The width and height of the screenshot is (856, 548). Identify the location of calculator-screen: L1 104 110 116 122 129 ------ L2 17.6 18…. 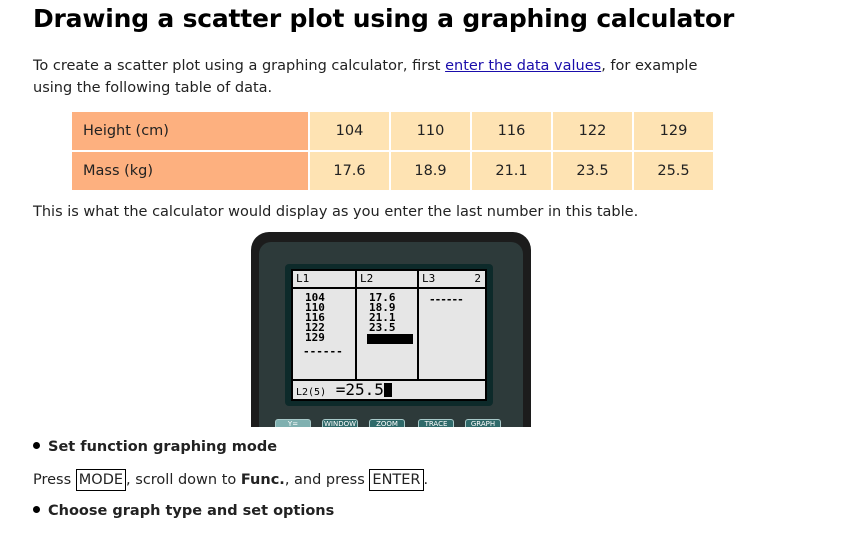
(389, 335).